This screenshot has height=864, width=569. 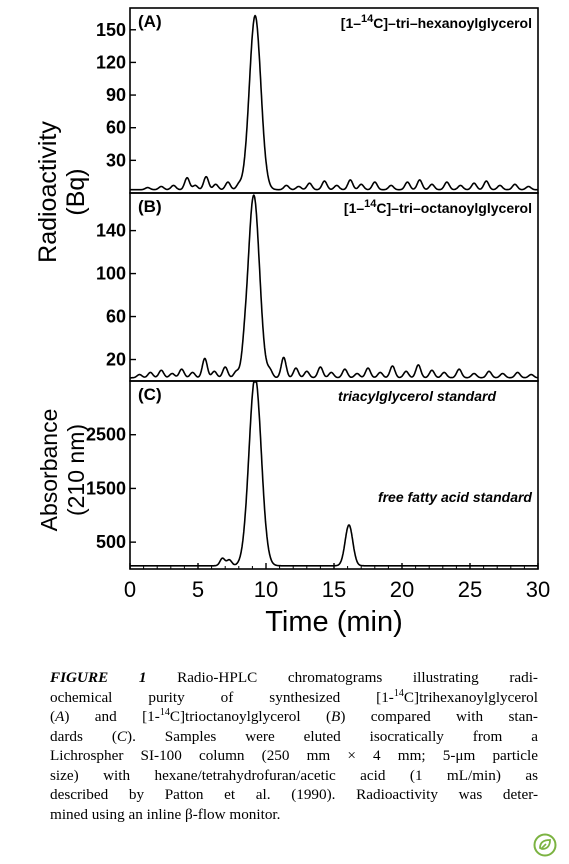 I want to click on panel-annotation: triacylglycerol standard, so click(x=417, y=396).